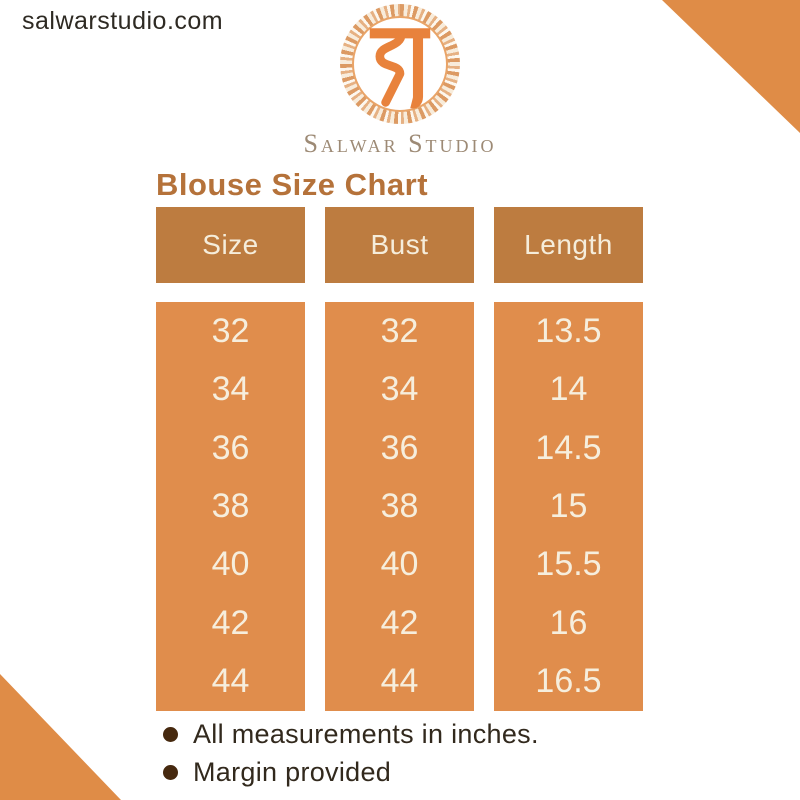  What do you see at coordinates (568, 389) in the screenshot?
I see `table-cell: 14` at bounding box center [568, 389].